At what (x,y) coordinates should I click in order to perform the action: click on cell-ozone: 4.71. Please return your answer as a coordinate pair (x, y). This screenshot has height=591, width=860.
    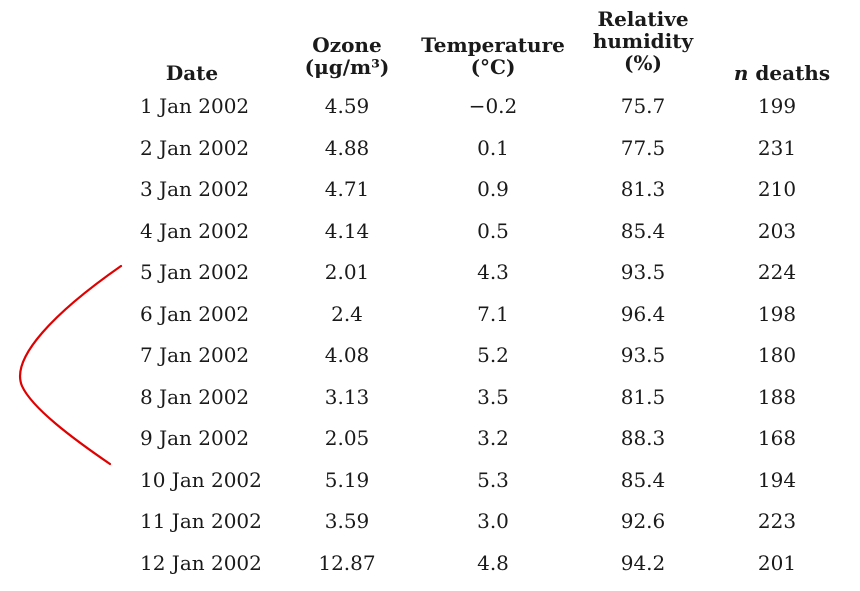
    Looking at the image, I should click on (347, 189).